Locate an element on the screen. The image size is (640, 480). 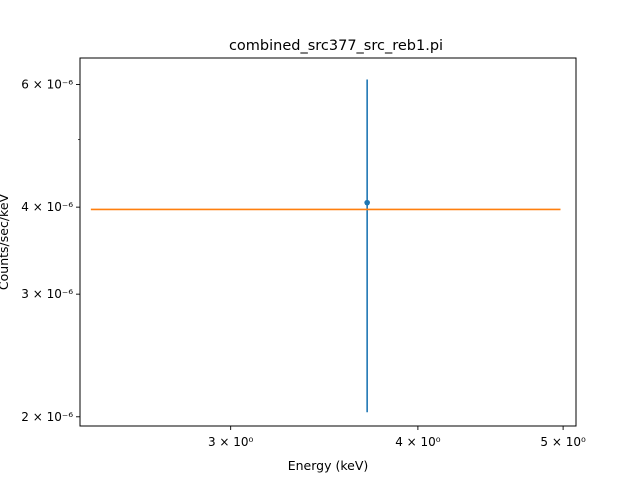
y-tick-label: 2 × 10⁻⁶ is located at coordinates (47, 417).